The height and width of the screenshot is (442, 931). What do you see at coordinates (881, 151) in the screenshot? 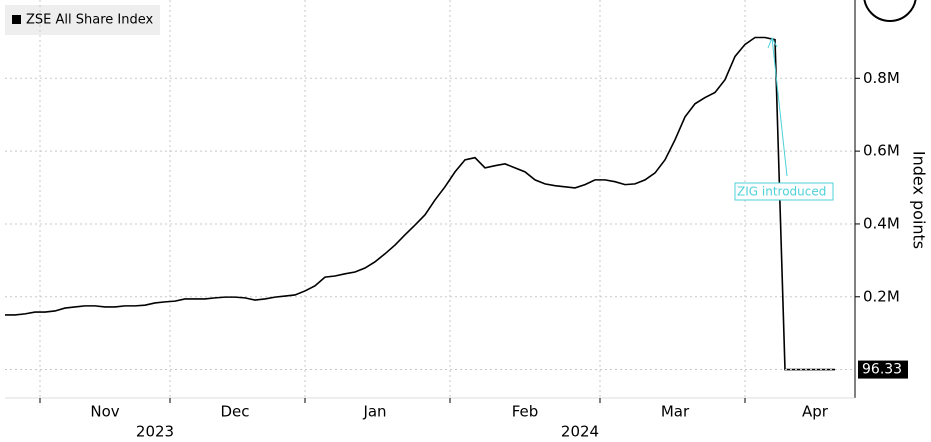
I see `y-tick-label: 0.6M` at bounding box center [881, 151].